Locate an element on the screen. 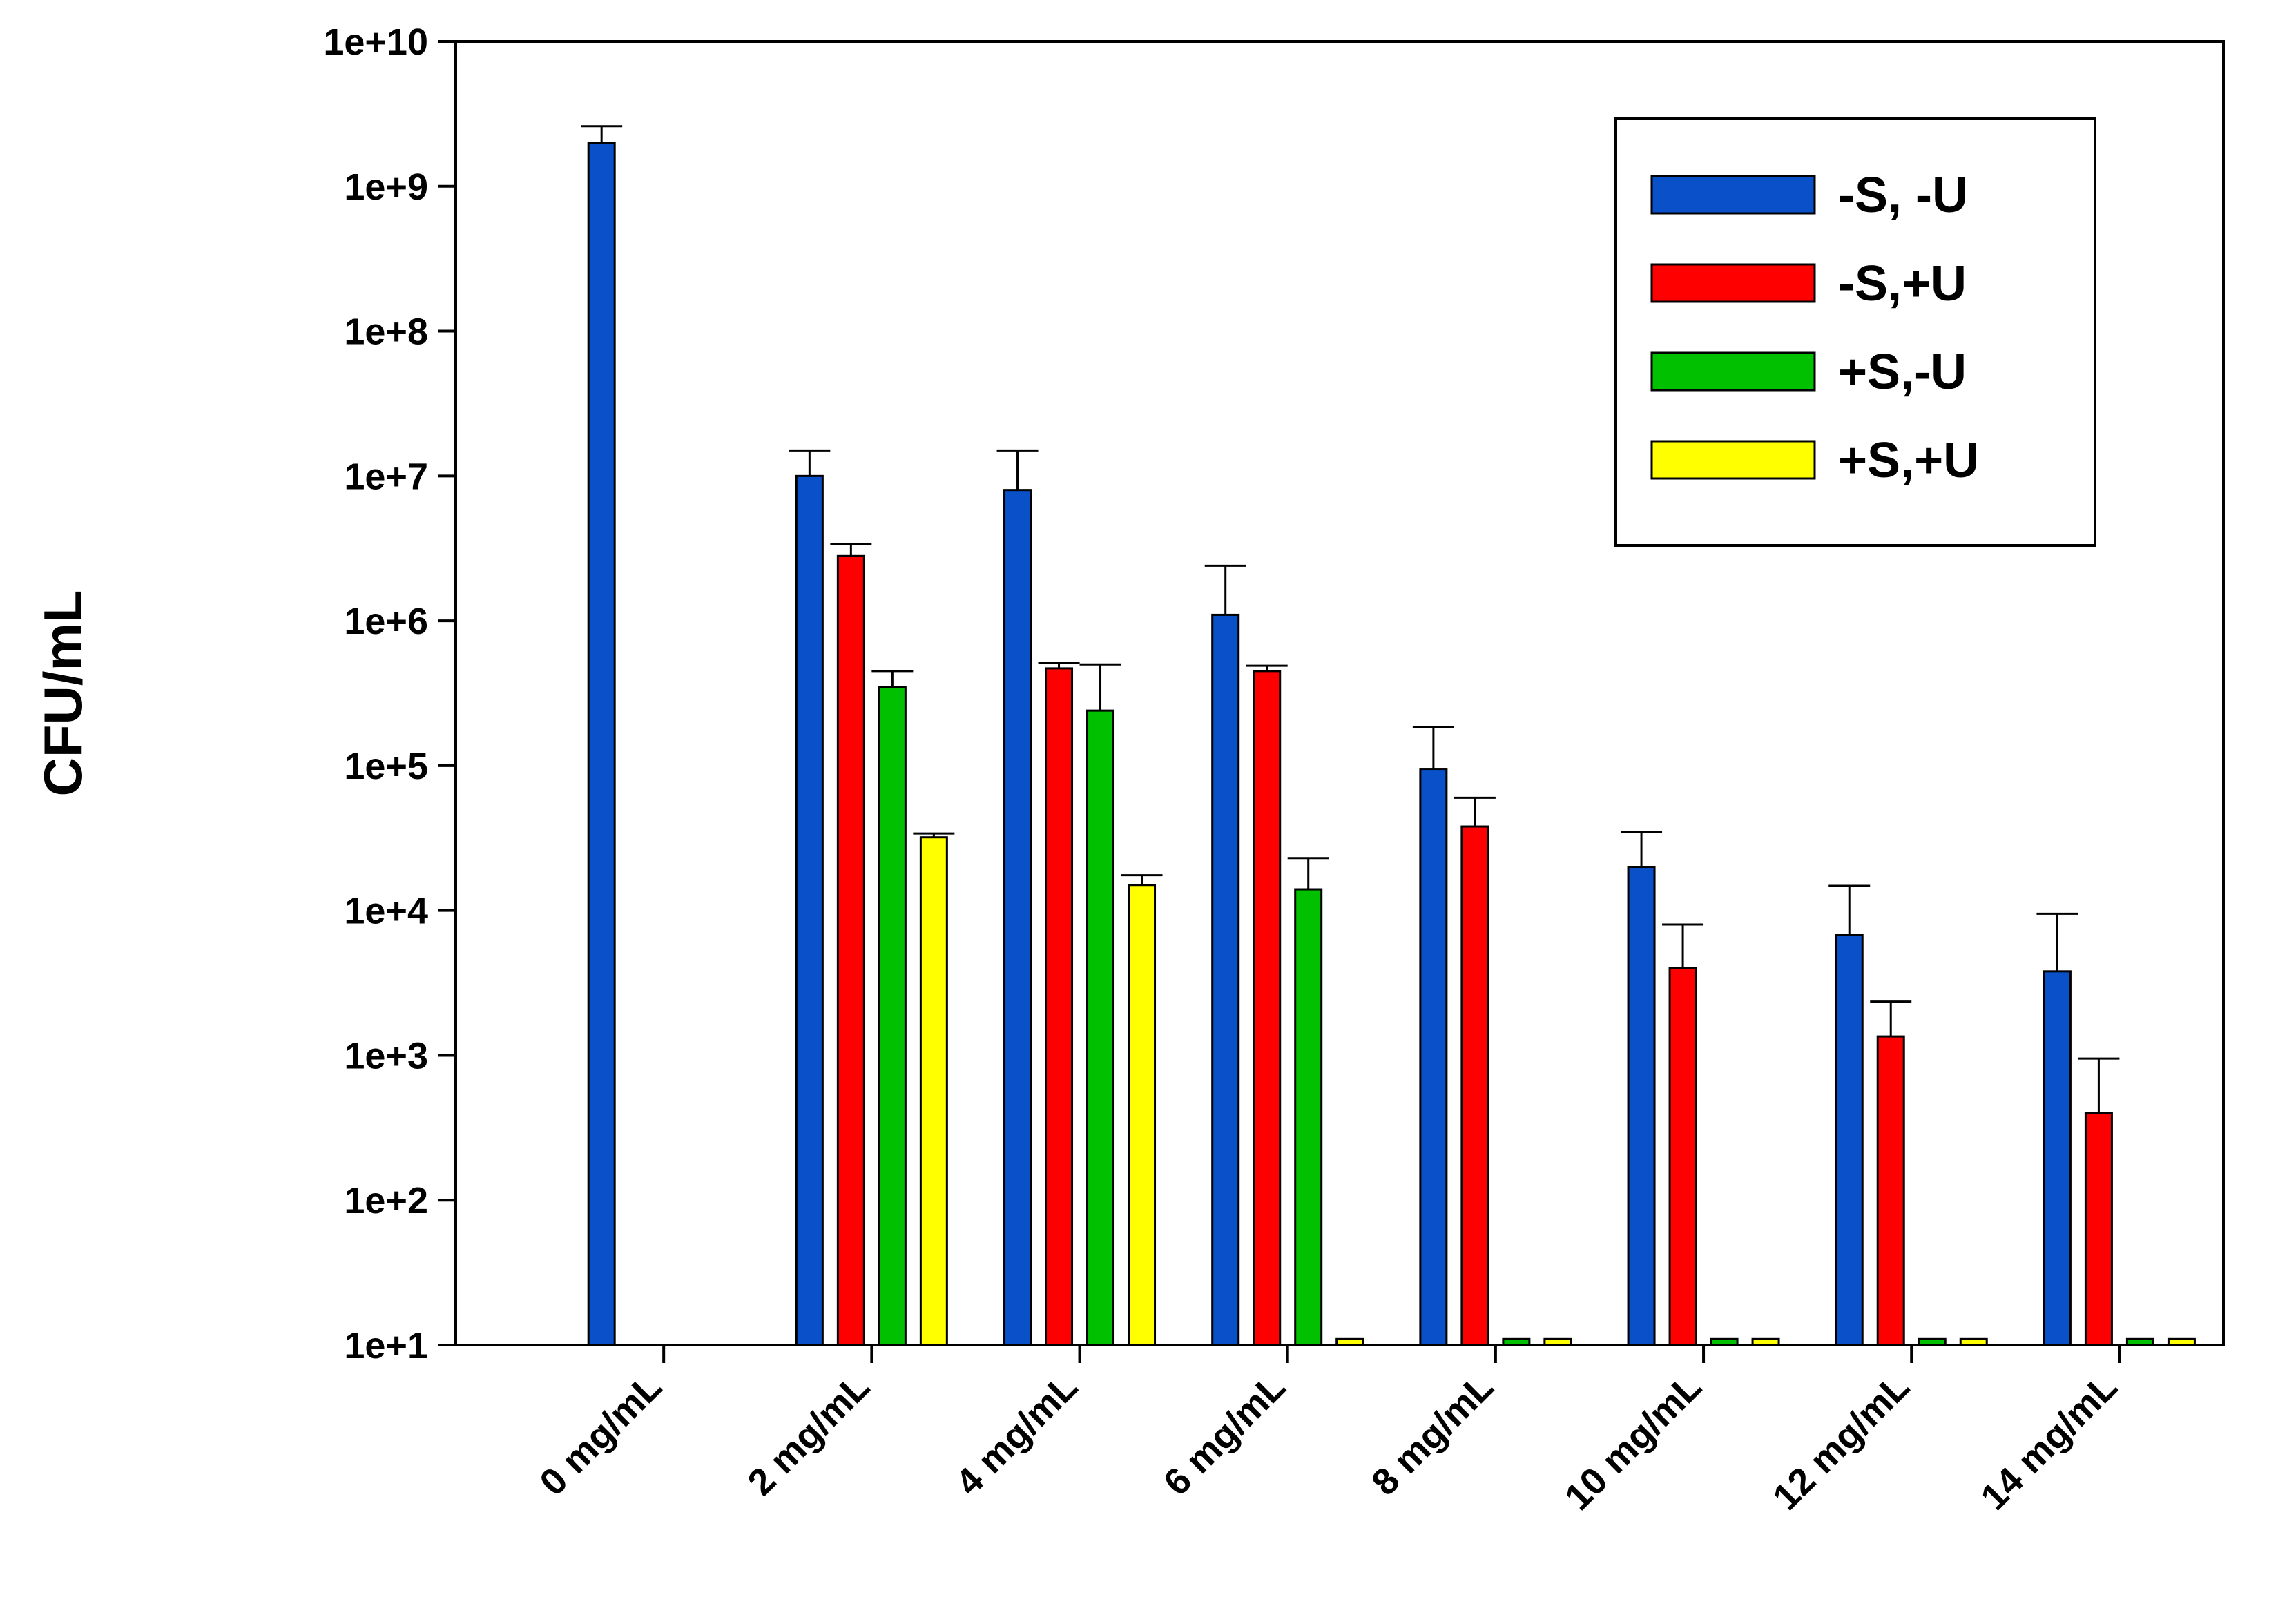 This screenshot has width=2278, height=1624. y-tick-label: 1e+3 is located at coordinates (386, 1055).